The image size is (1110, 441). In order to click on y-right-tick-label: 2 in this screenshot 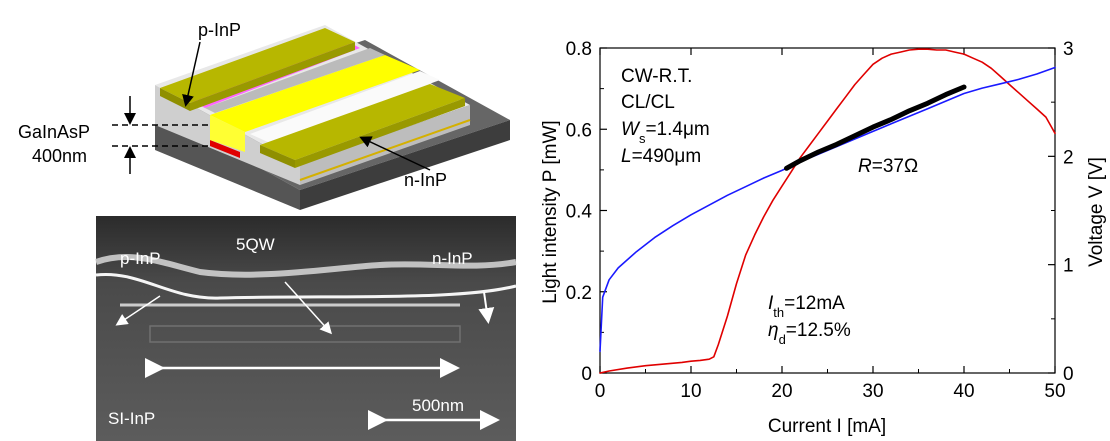, I will do `click(1068, 157)`.